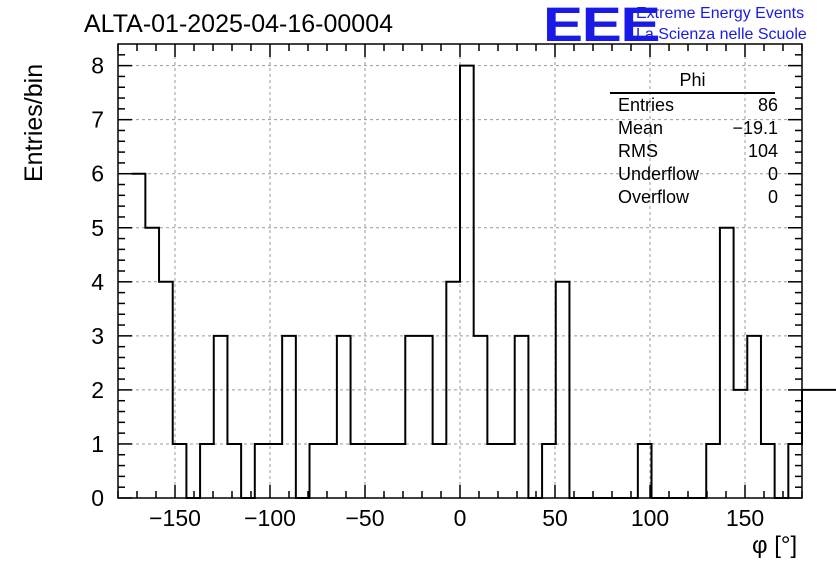 Image resolution: width=836 pixels, height=572 pixels. What do you see at coordinates (650, 518) in the screenshot?
I see `x-tick-label: 100` at bounding box center [650, 518].